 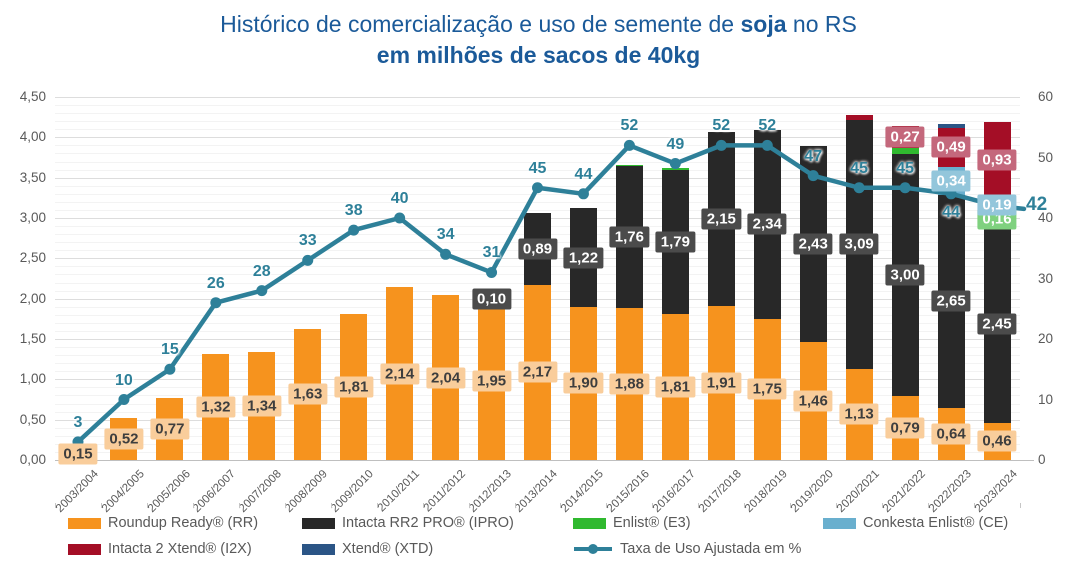 I want to click on line-value-label: 26, so click(x=215, y=283).